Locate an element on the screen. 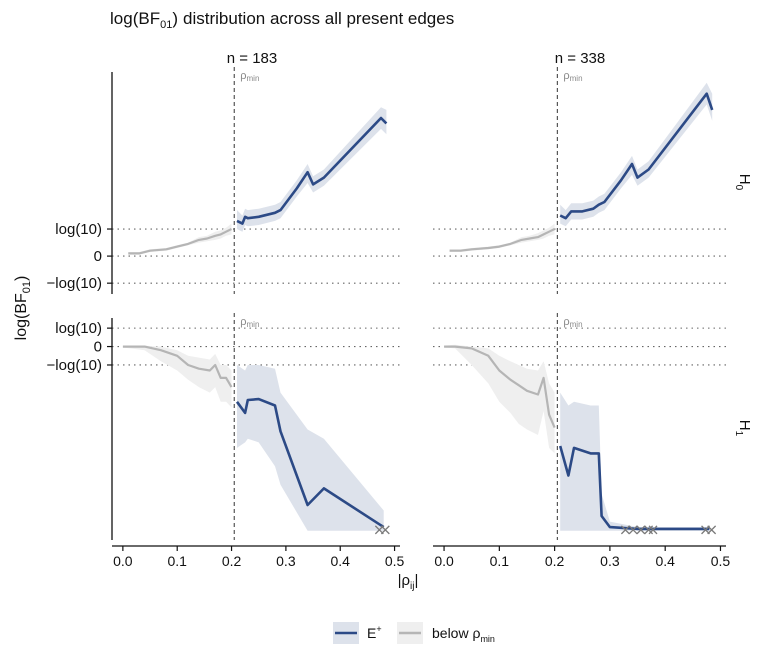  legend-label-below: below ρmin is located at coordinates (463, 634).